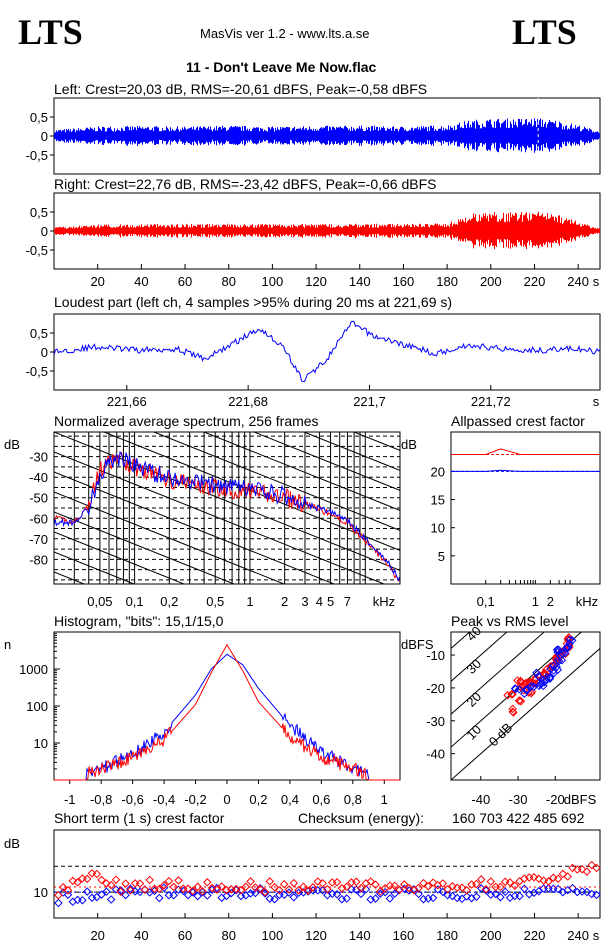  I want to click on spectrum-xtick-label: 5, so click(330, 601).